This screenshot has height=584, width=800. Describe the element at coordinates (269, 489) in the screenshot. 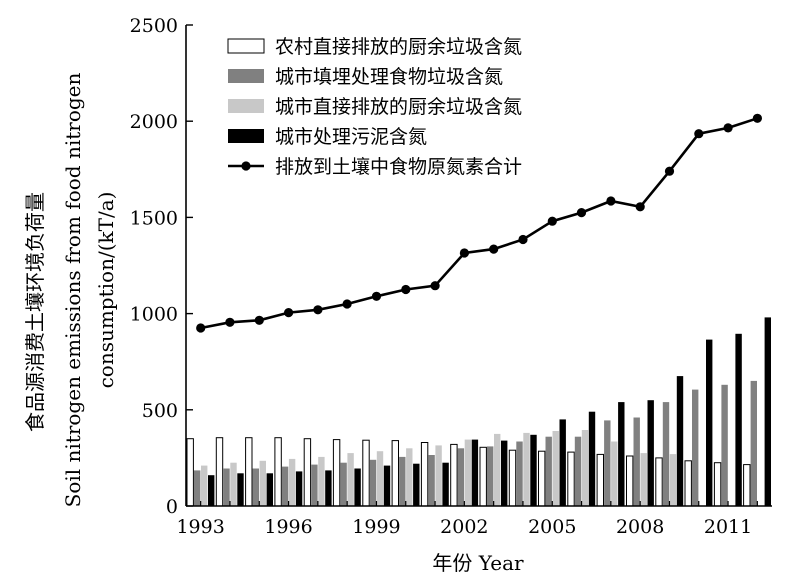

I see `bar-4-1995` at that location.